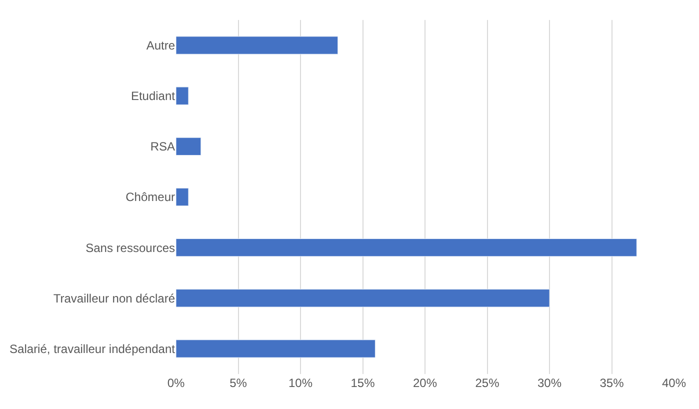 This screenshot has width=699, height=409. What do you see at coordinates (114, 298) in the screenshot?
I see `y-tick-label: Travailleur non déclaré` at bounding box center [114, 298].